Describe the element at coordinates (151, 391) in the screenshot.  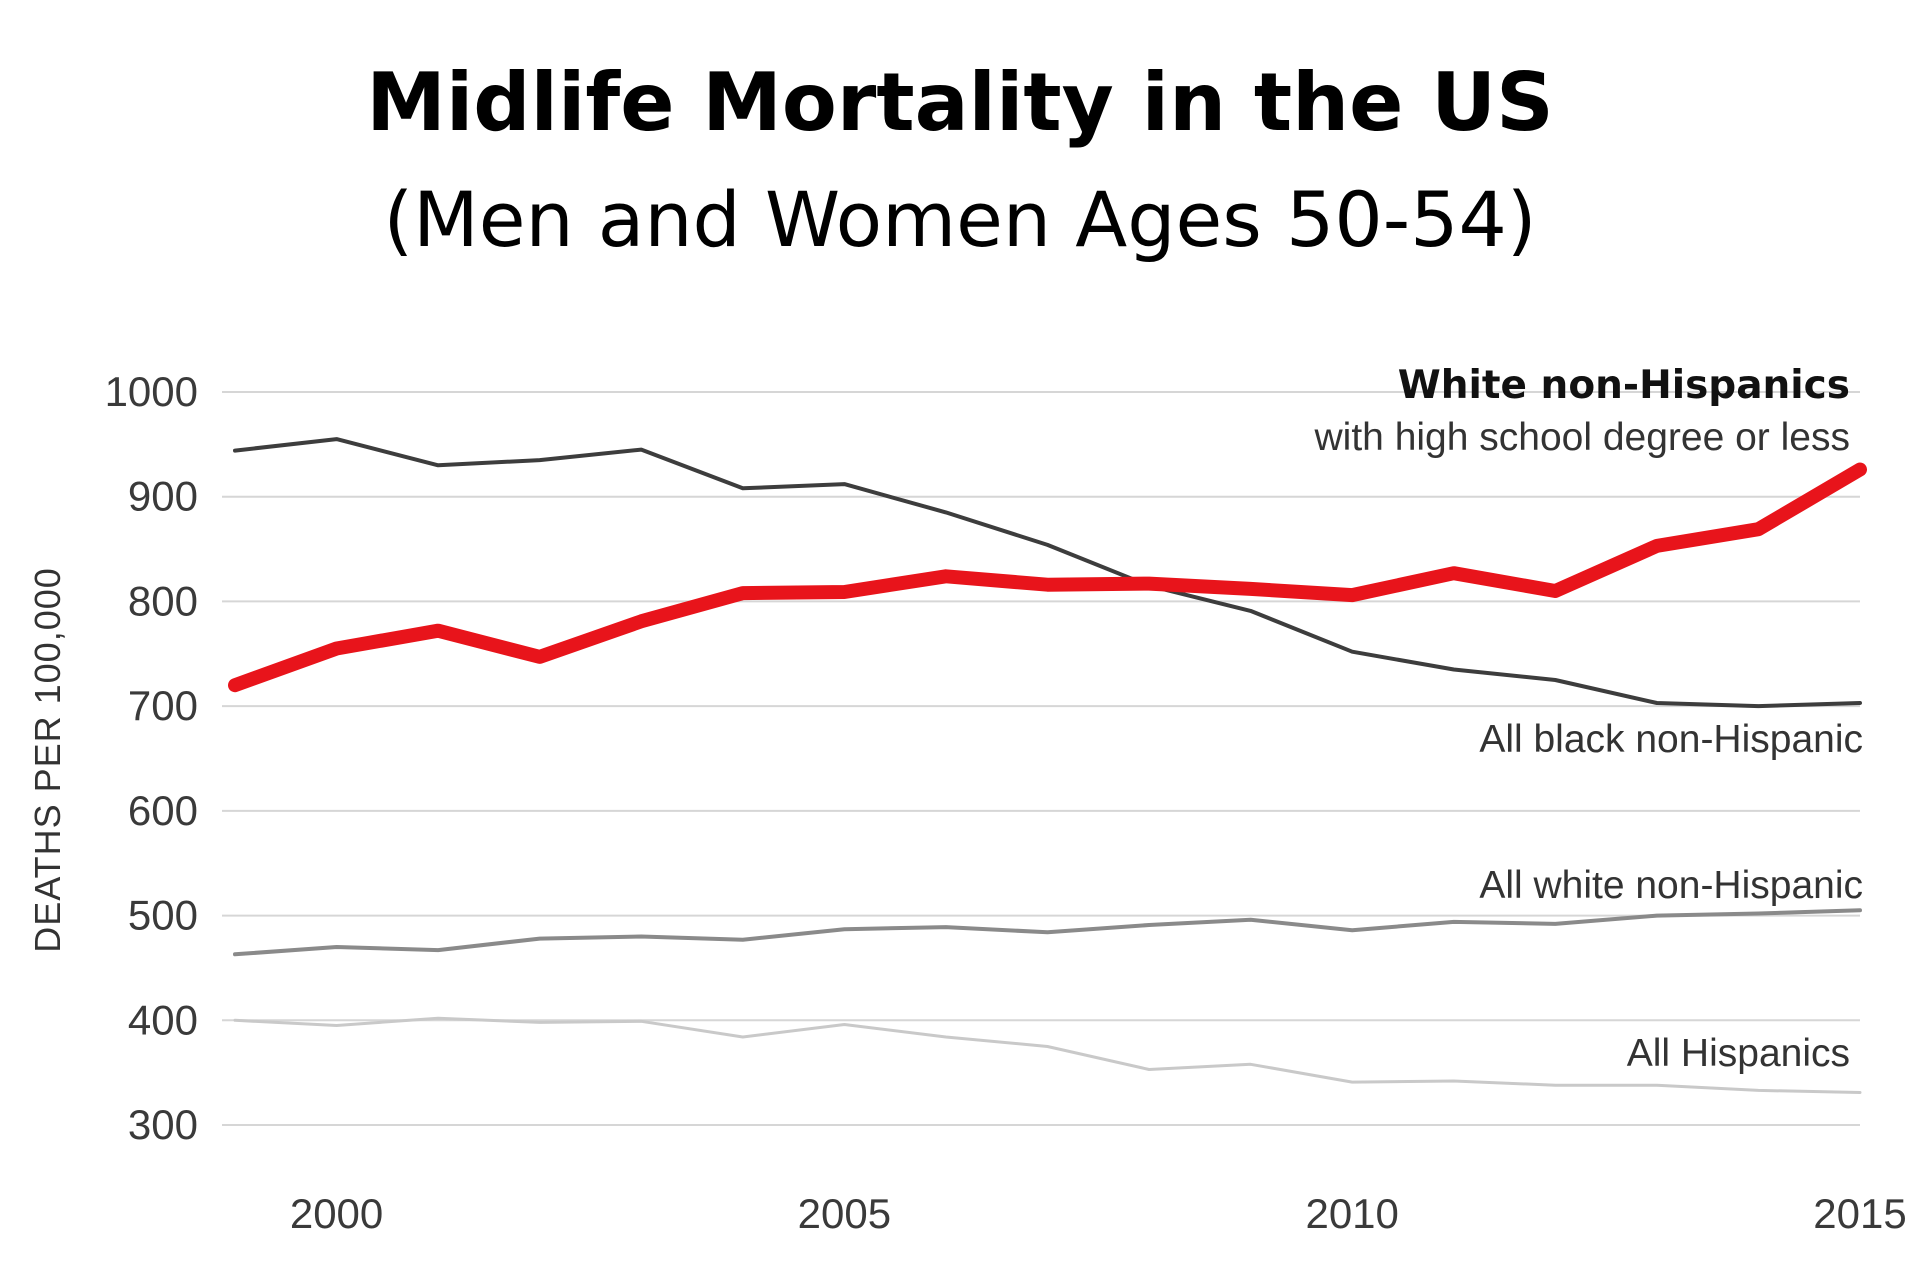
I see `y-tick-label: 1000` at that location.